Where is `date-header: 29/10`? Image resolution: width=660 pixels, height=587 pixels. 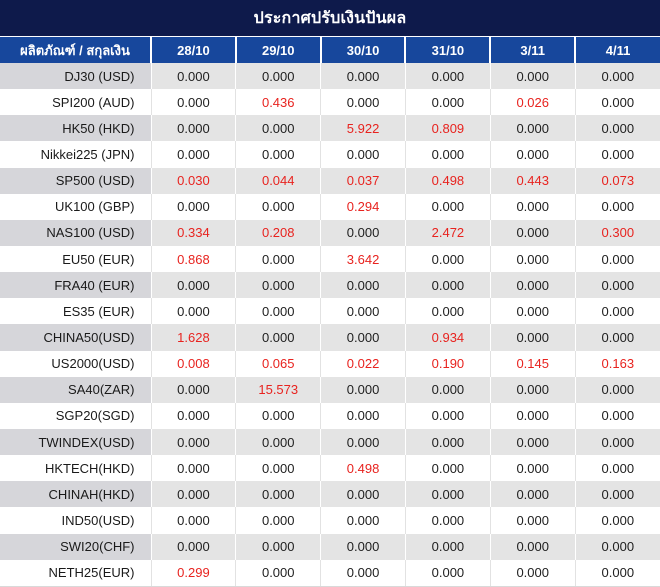 date-header: 29/10 is located at coordinates (277, 50).